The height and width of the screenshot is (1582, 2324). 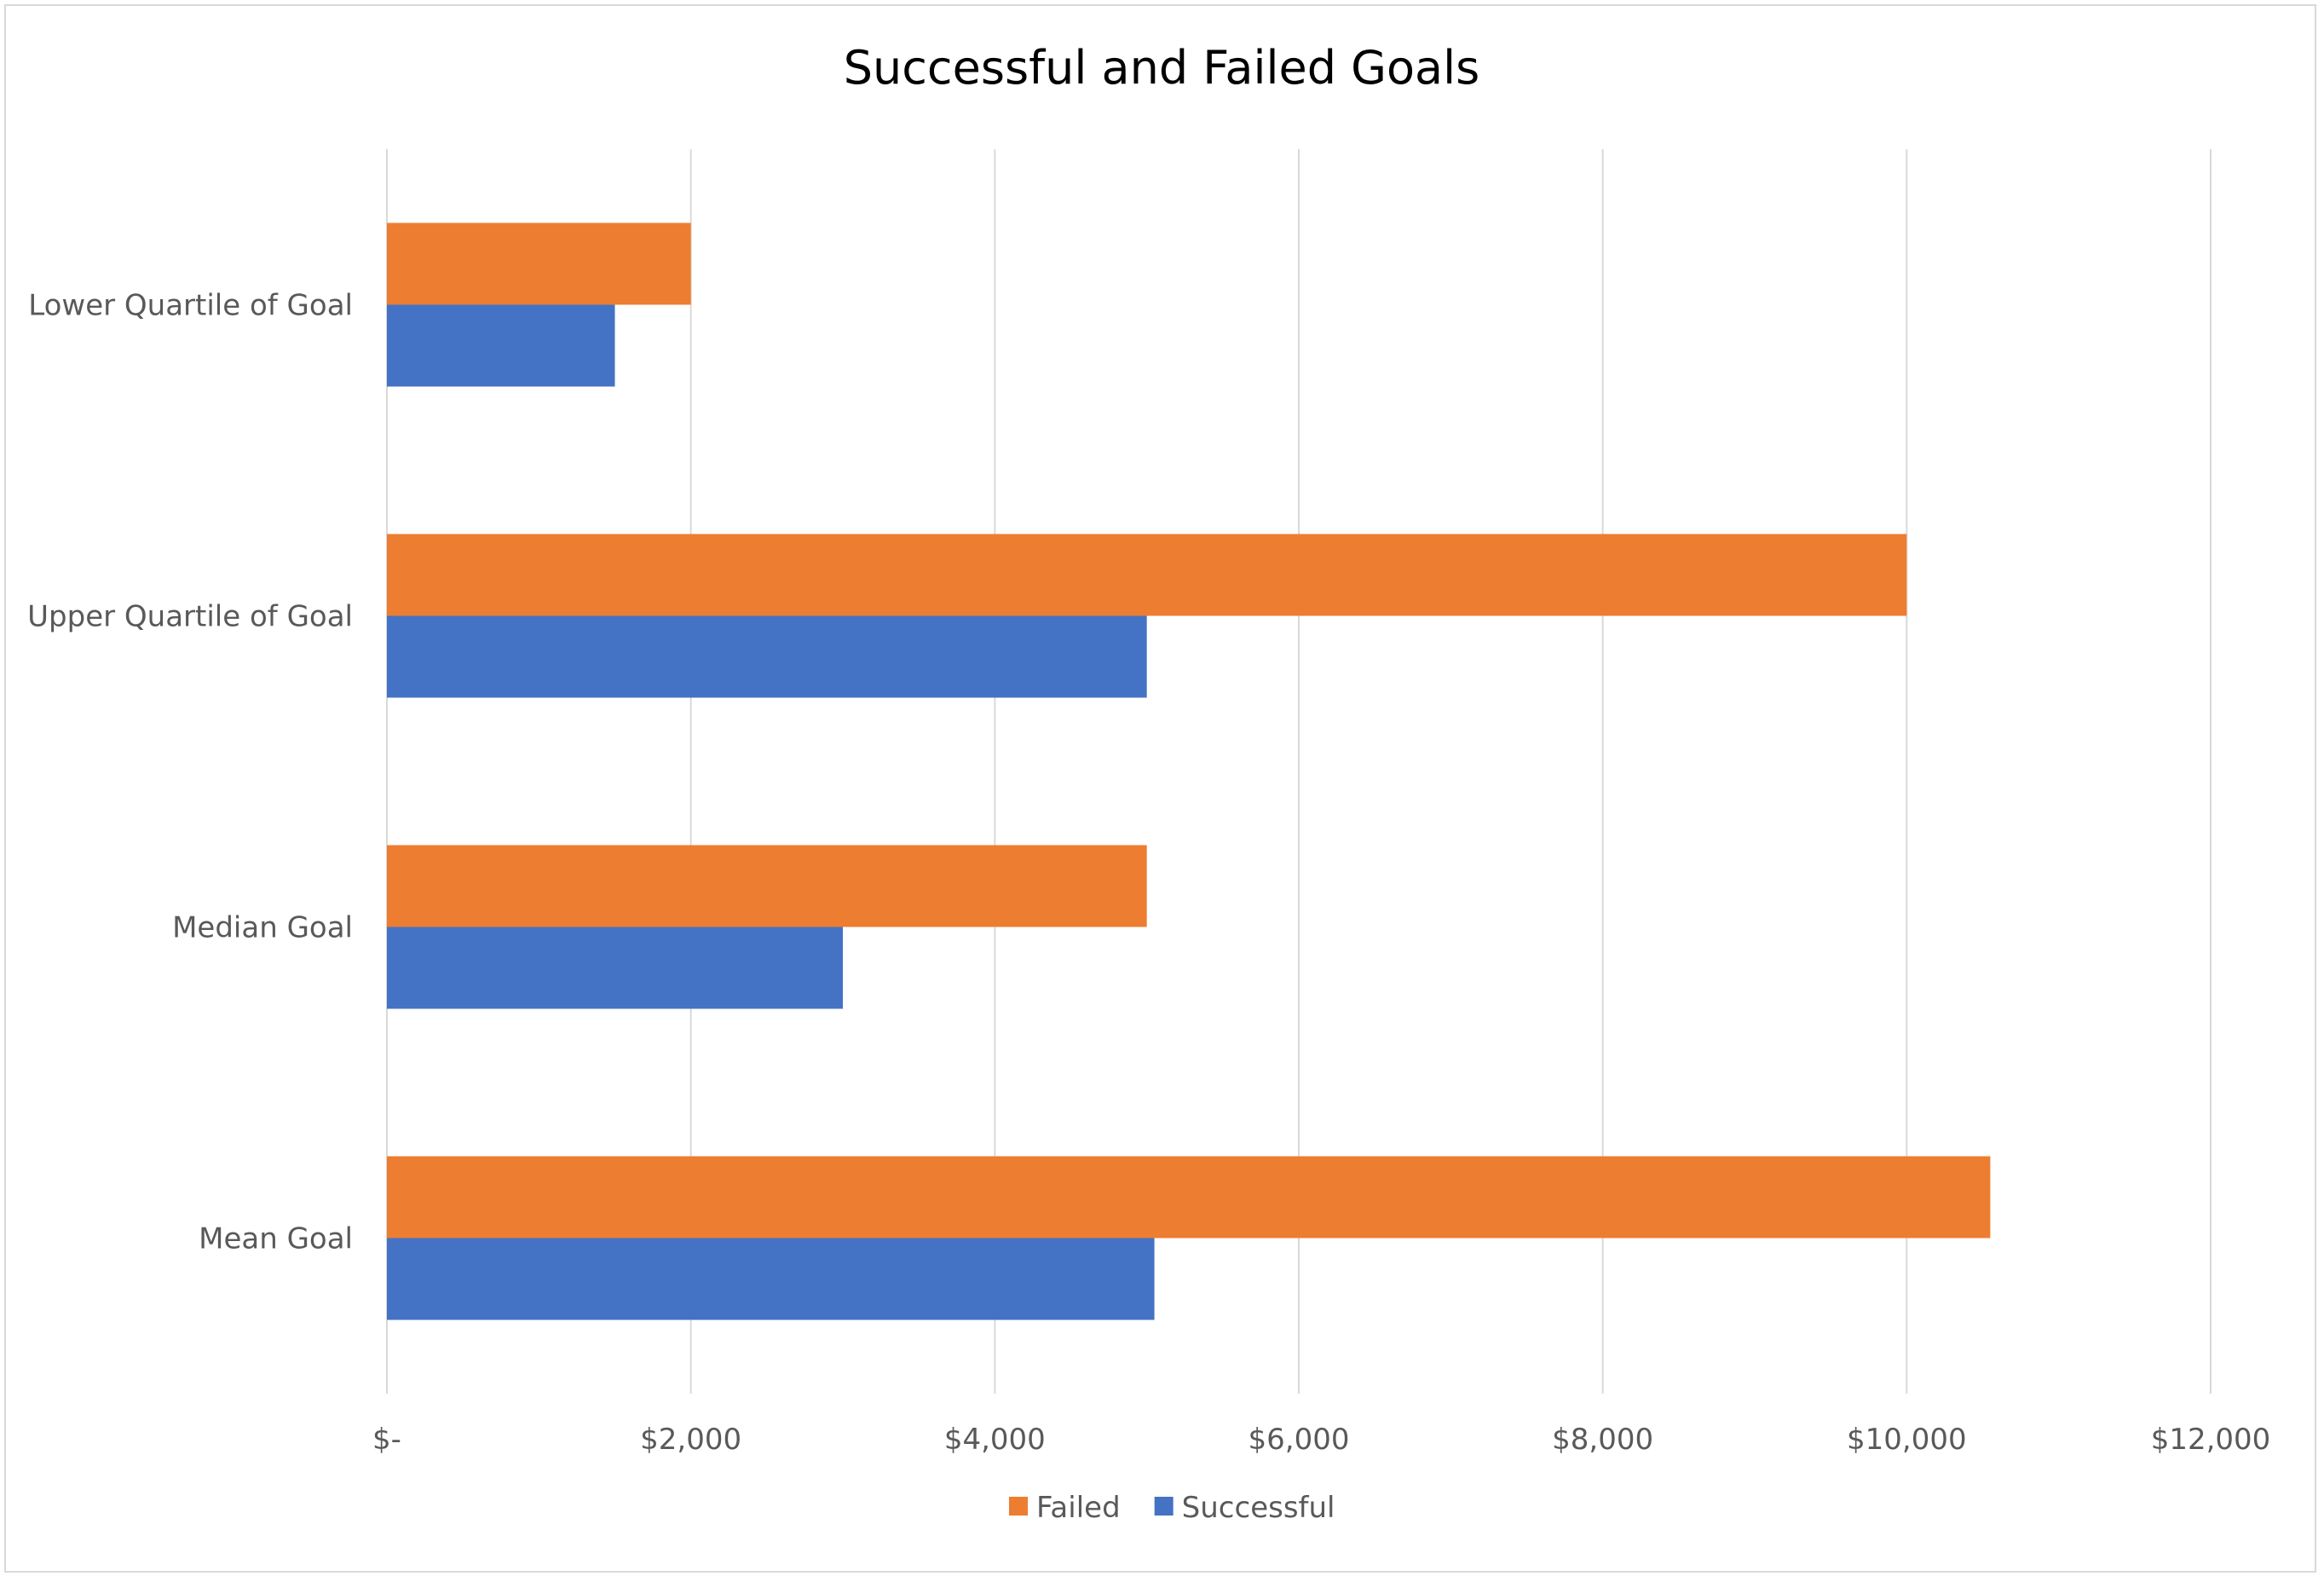 What do you see at coordinates (262, 928) in the screenshot?
I see `category-label-2: Median Goal` at bounding box center [262, 928].